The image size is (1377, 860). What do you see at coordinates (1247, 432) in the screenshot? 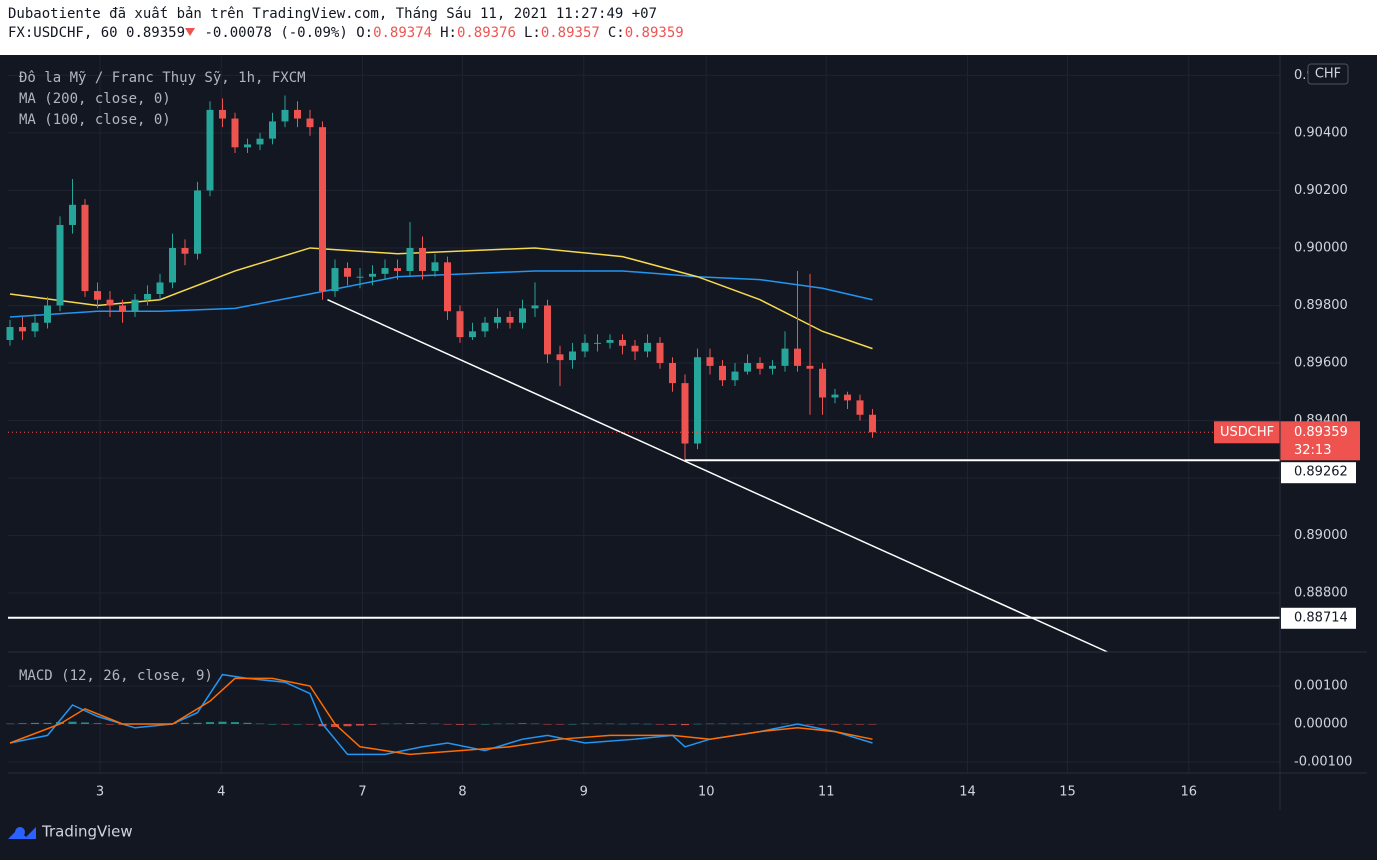
I see `tag-name: USDCHF` at bounding box center [1247, 432].